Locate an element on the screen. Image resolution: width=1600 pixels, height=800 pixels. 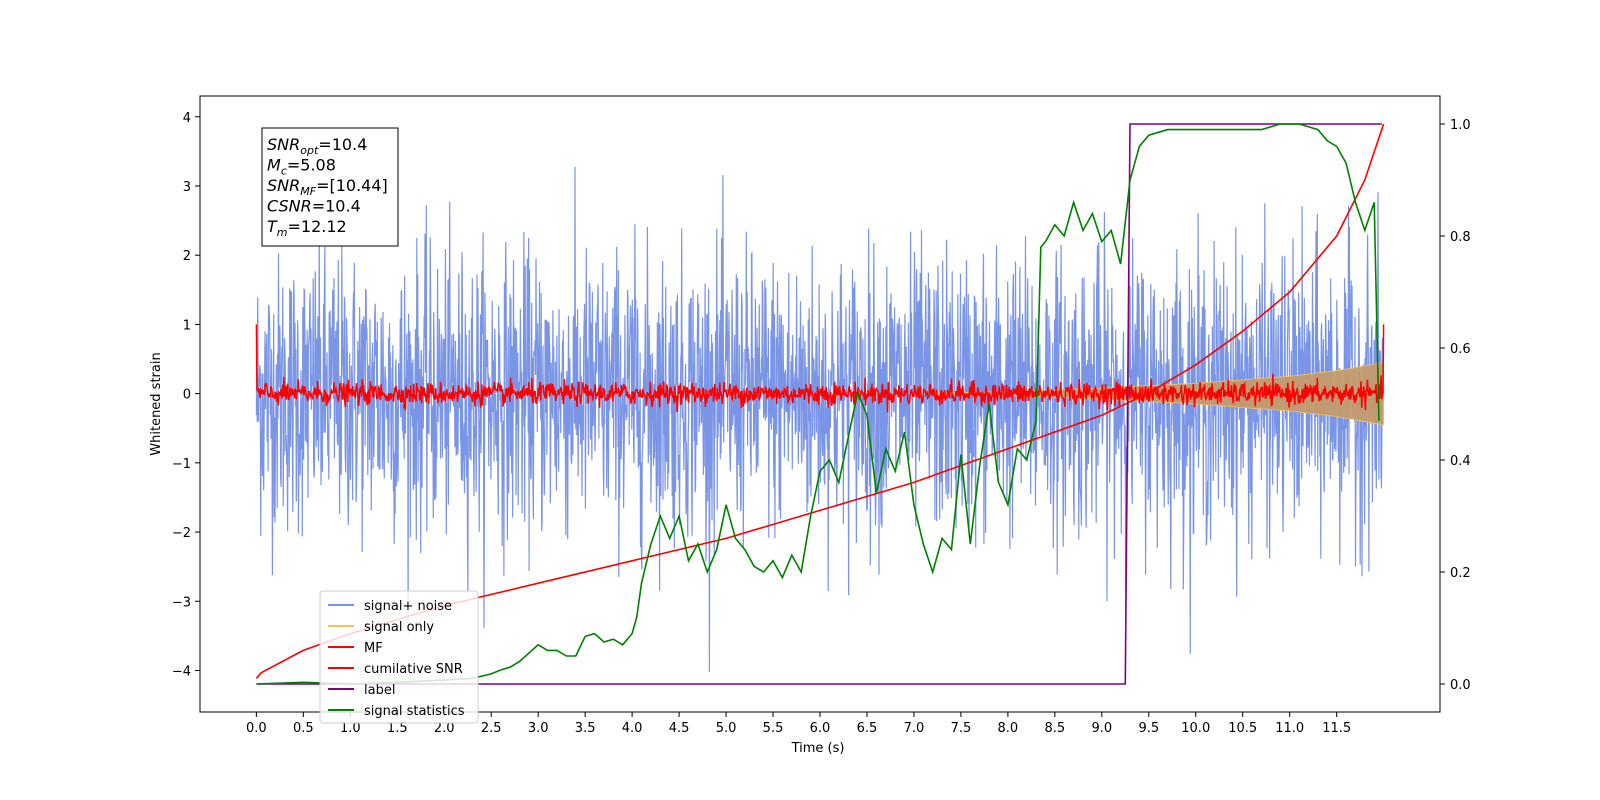
y-tick-label: −3 is located at coordinates (181, 602).